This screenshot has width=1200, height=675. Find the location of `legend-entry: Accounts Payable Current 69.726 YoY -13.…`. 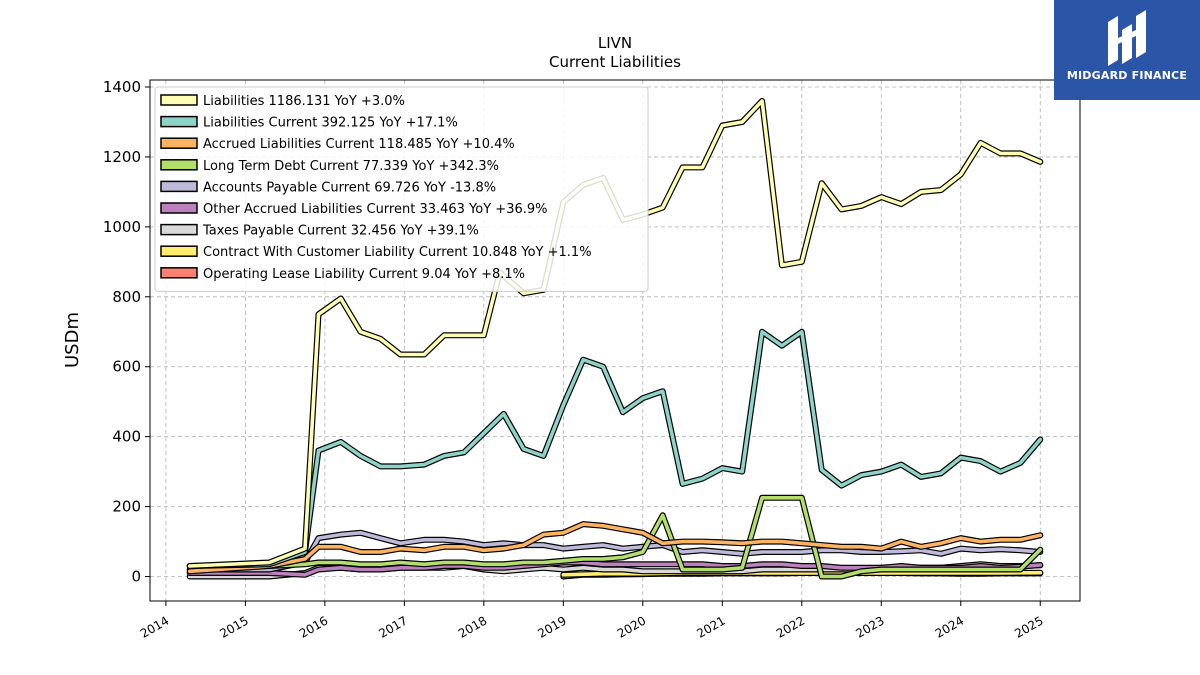

legend-entry: Accounts Payable Current 69.726 YoY -13.… is located at coordinates (349, 187).